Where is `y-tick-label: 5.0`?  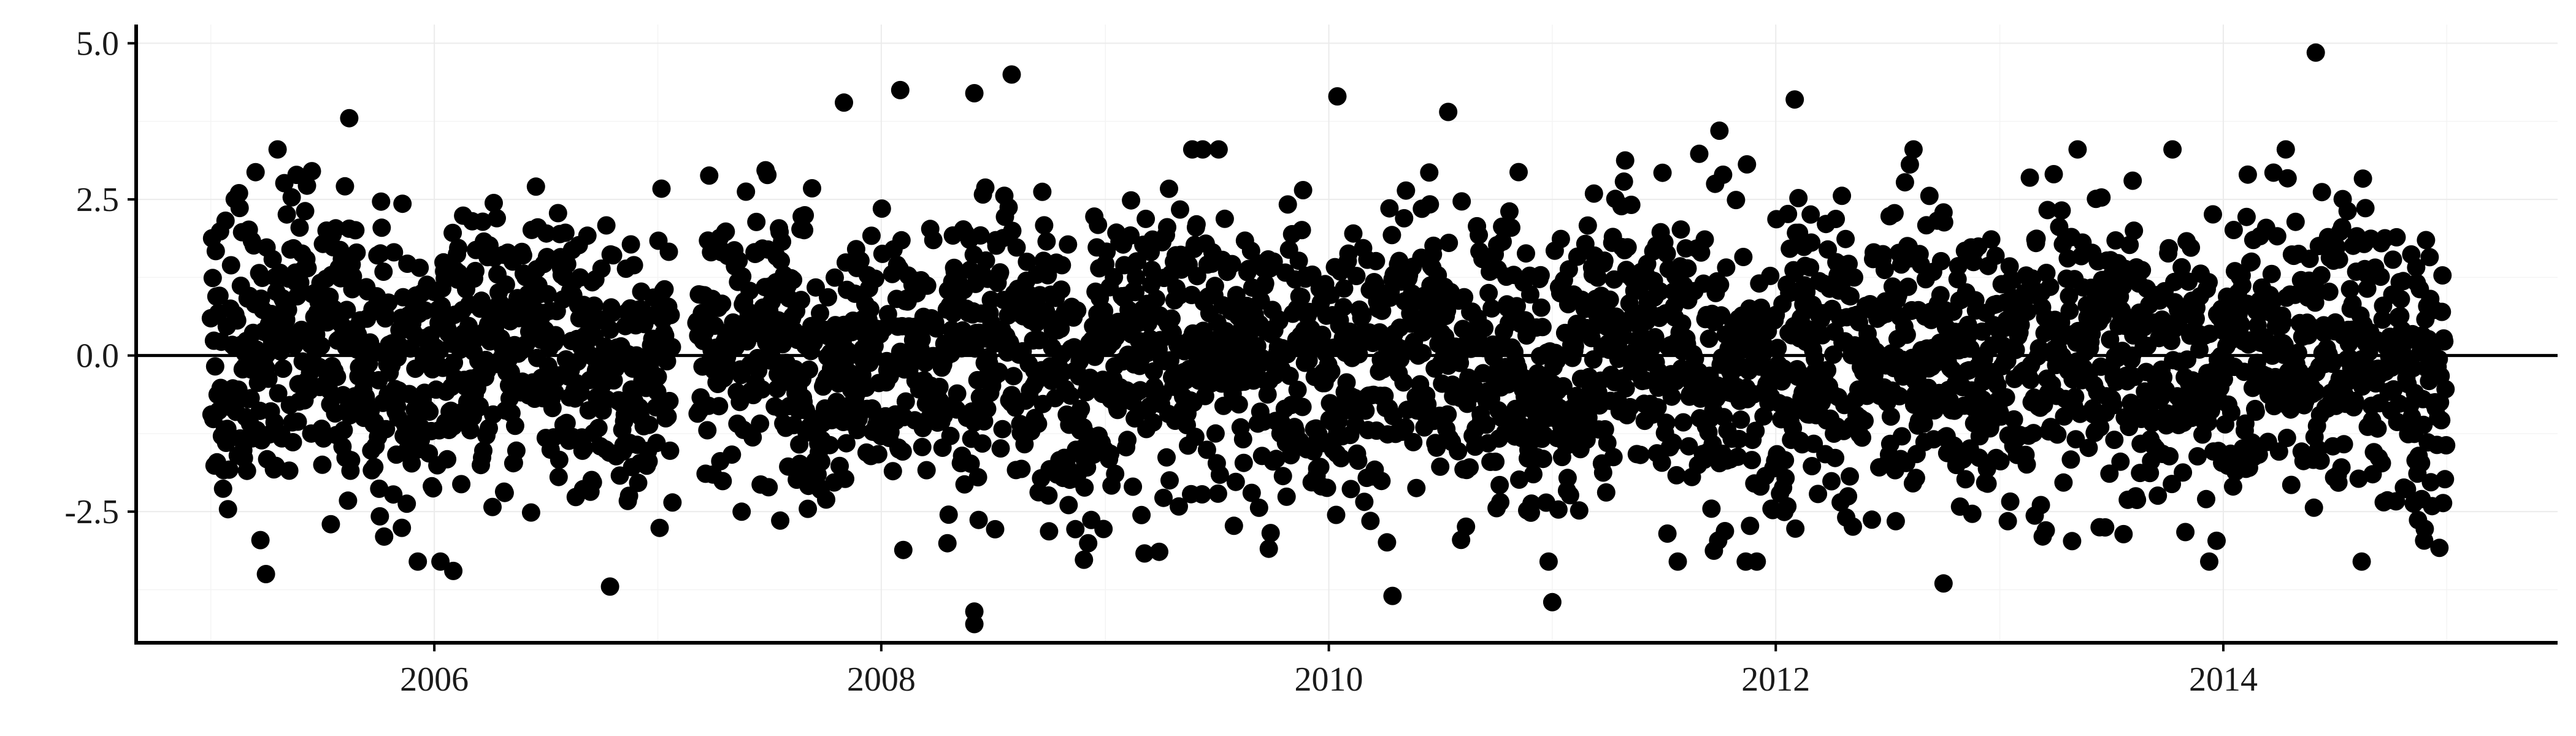
y-tick-label: 5.0 is located at coordinates (97, 44).